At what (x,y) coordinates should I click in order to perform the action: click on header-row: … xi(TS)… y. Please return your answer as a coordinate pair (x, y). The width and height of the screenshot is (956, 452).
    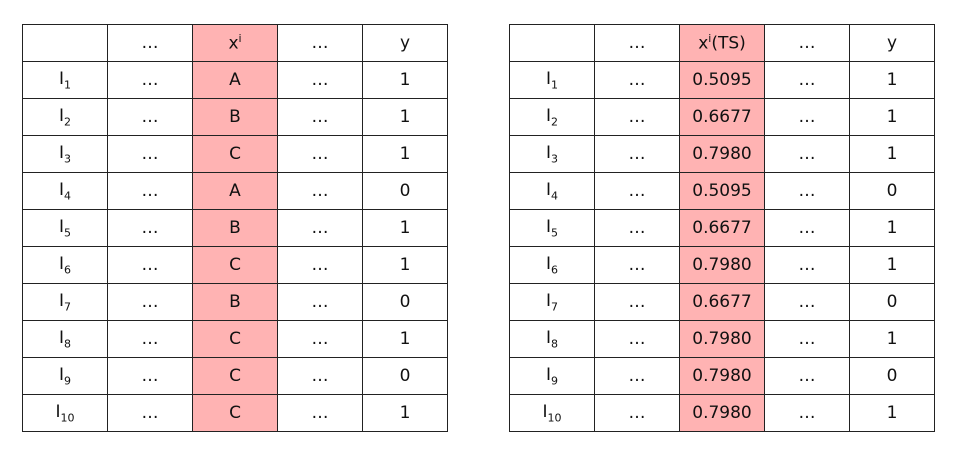
    Looking at the image, I should click on (722, 43).